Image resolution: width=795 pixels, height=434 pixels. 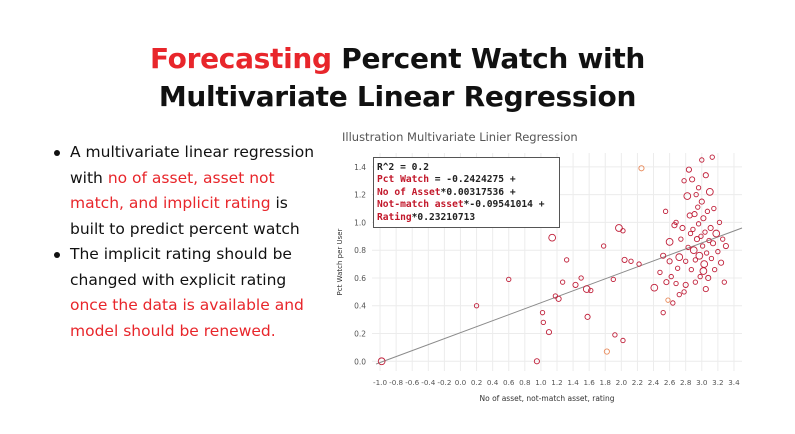 What do you see at coordinates (702, 382) in the screenshot?
I see `x-tick-label: 3.0` at bounding box center [702, 382].